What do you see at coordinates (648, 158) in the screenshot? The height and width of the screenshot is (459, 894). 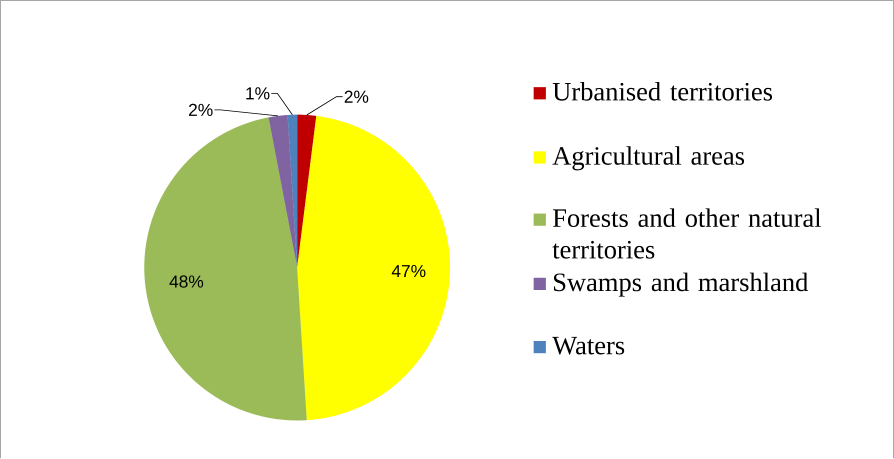 I see `legend-label: Agricultural areas` at bounding box center [648, 158].